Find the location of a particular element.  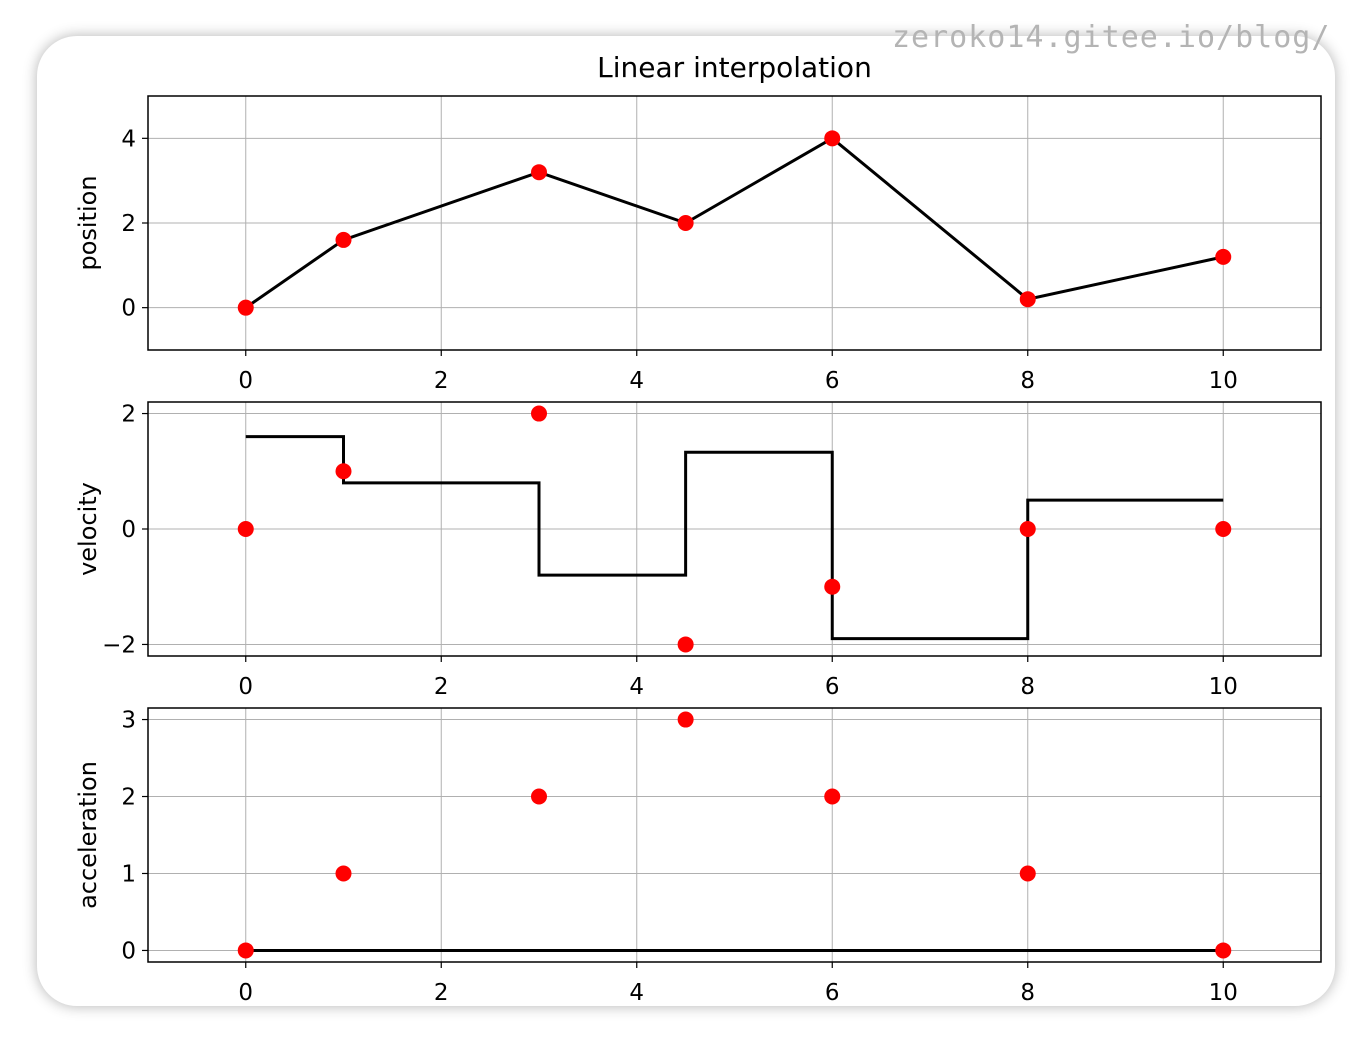

y-tick-label: 1 is located at coordinates (128, 874).